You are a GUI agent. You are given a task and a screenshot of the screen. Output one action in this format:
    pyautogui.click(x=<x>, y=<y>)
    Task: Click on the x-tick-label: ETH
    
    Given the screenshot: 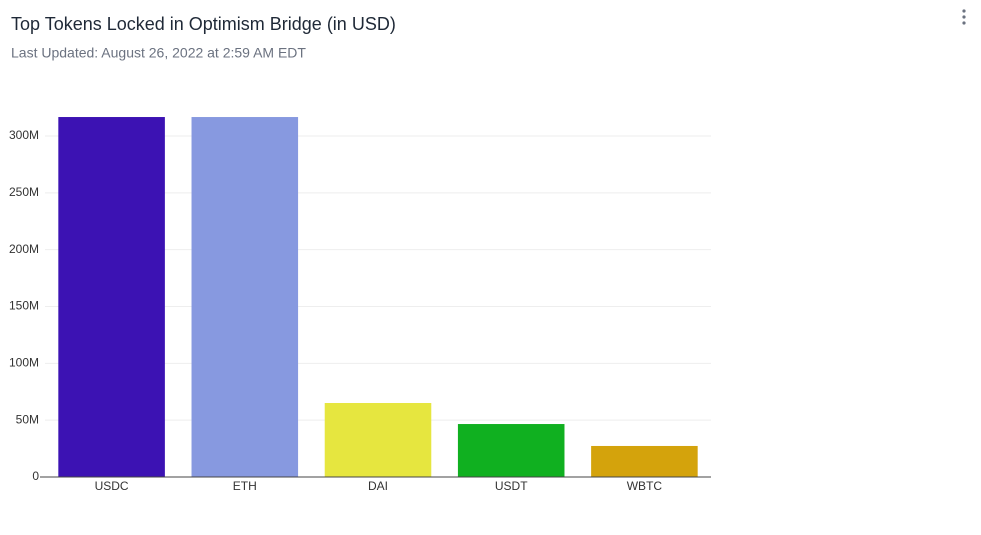 What is the action you would take?
    pyautogui.click(x=245, y=486)
    